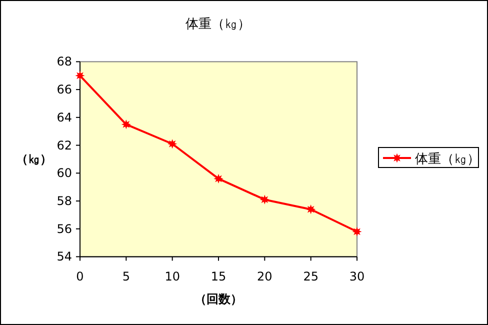  What do you see at coordinates (126, 277) in the screenshot?
I see `x-tick-label: 5` at bounding box center [126, 277].